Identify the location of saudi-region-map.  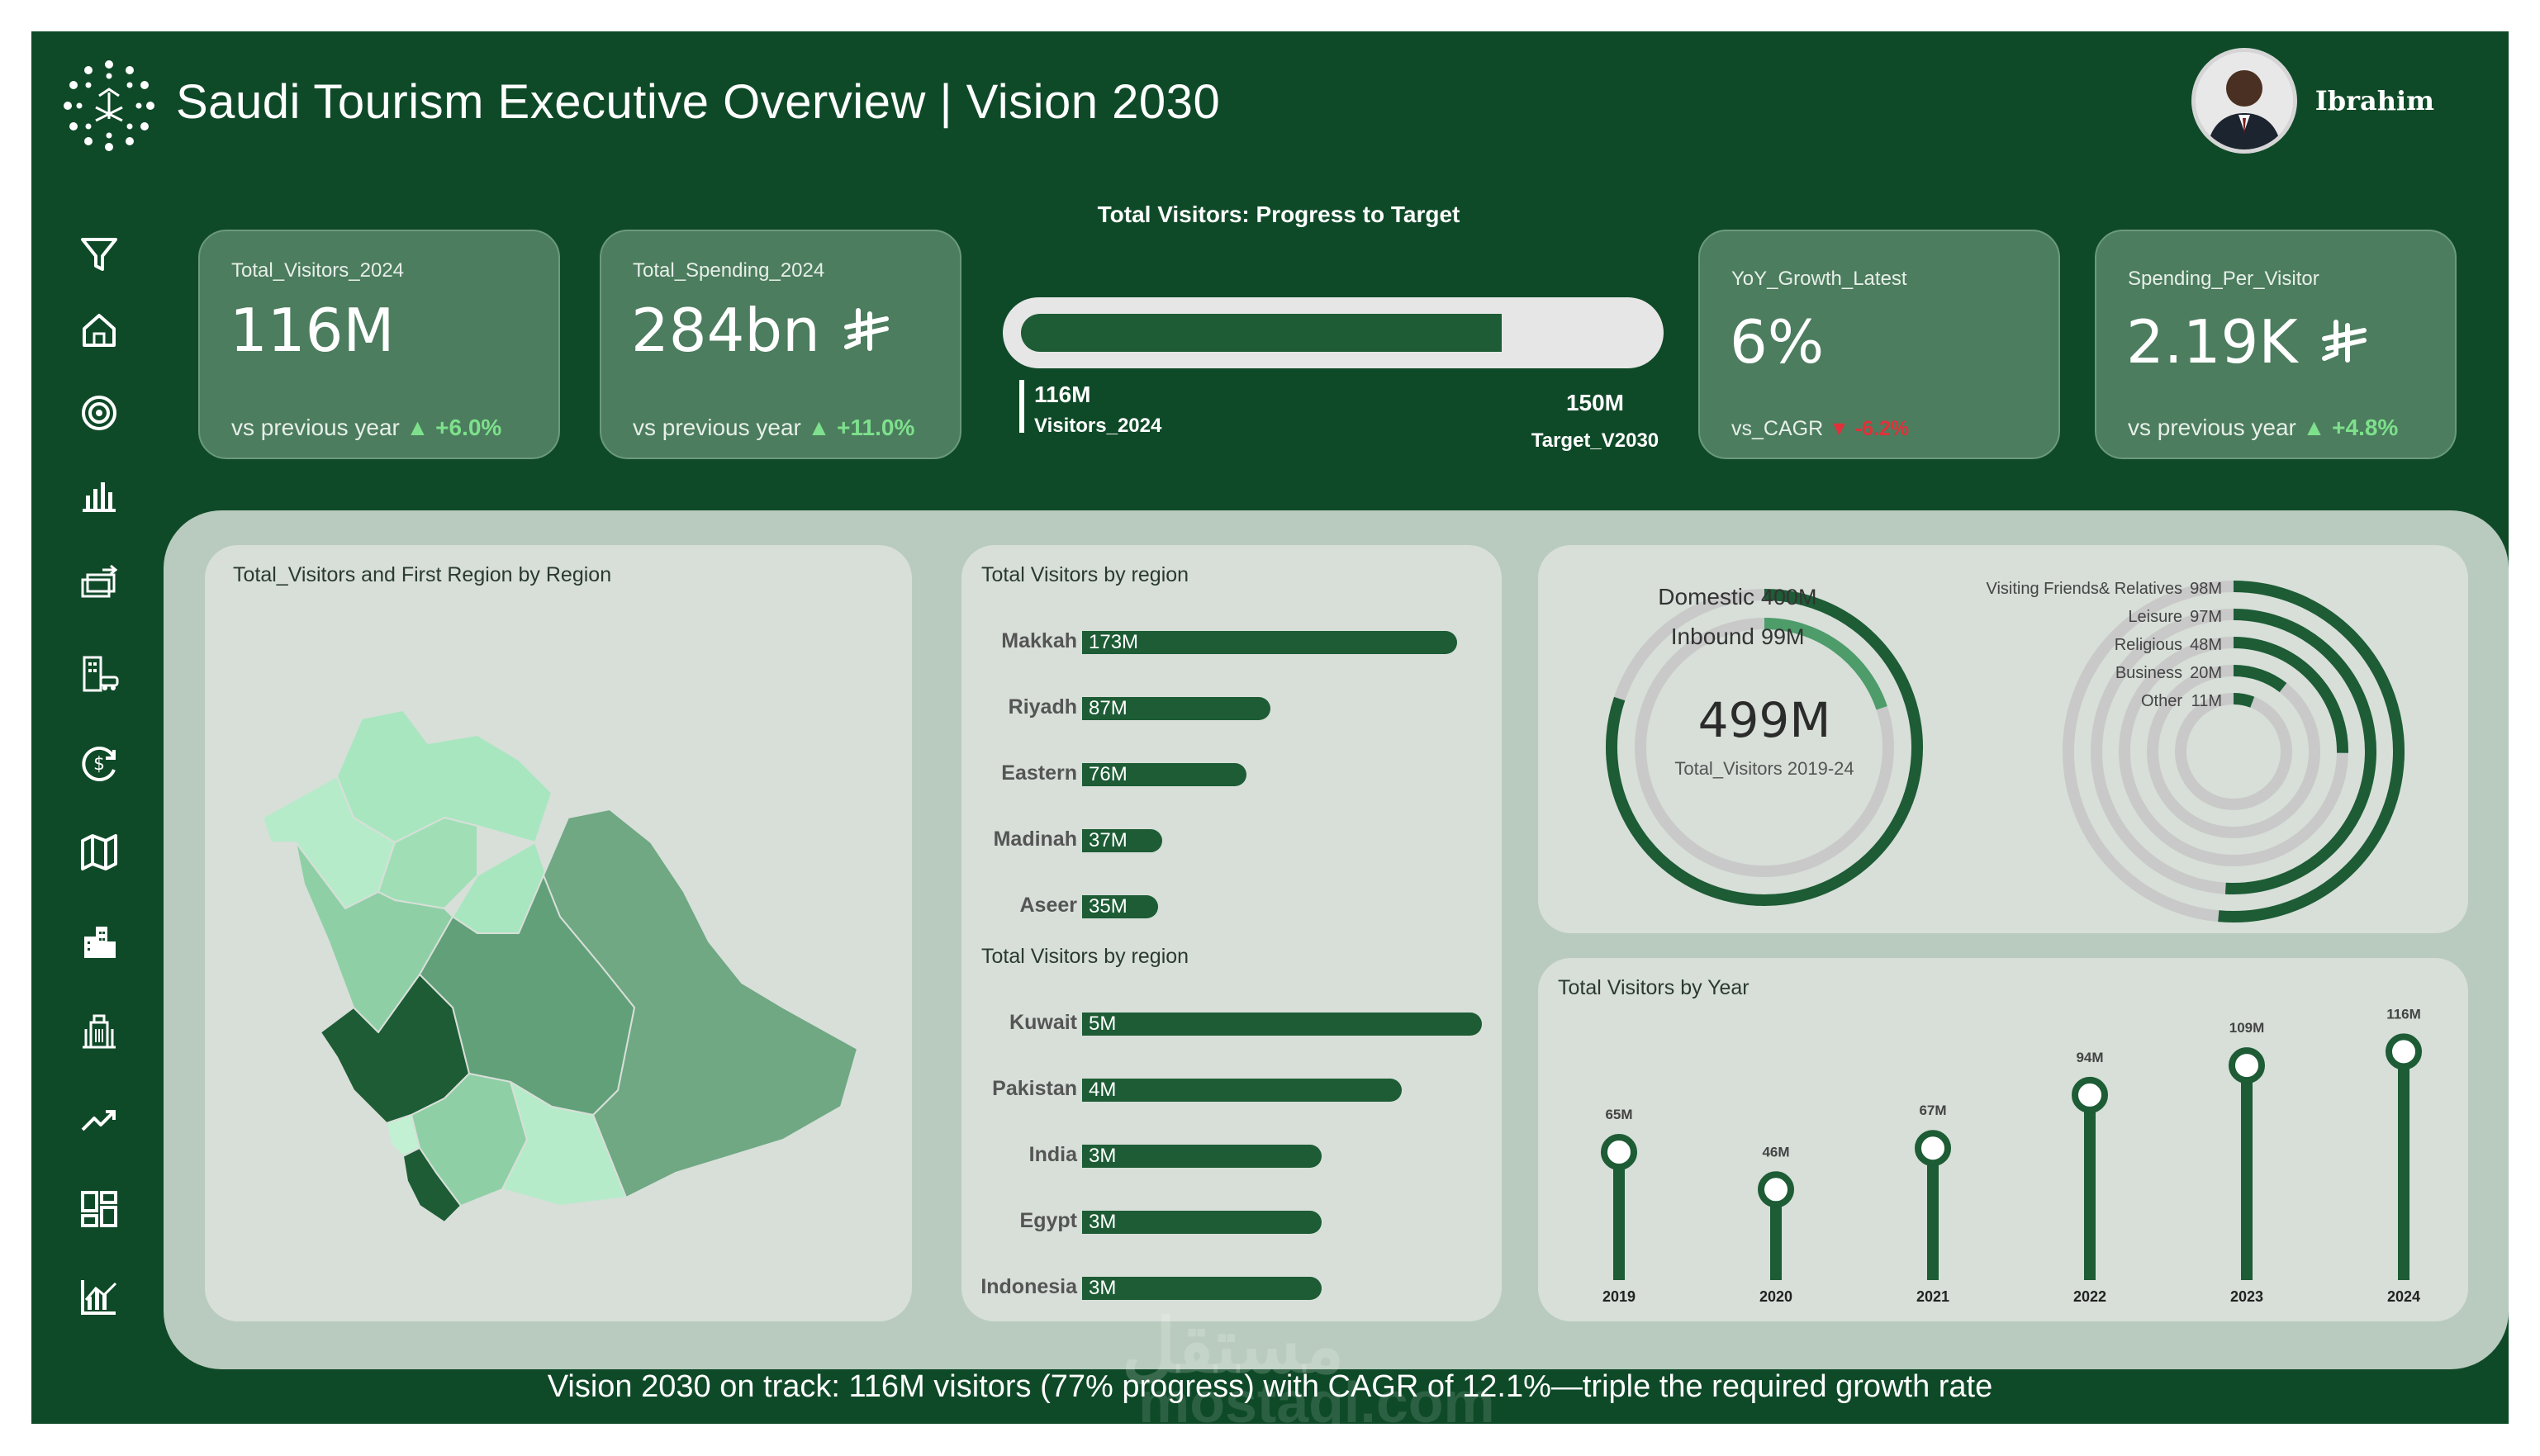
(558, 933).